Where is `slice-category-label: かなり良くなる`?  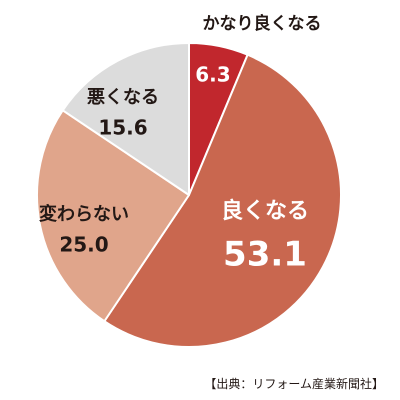
slice-category-label: かなり良くなる is located at coordinates (262, 23).